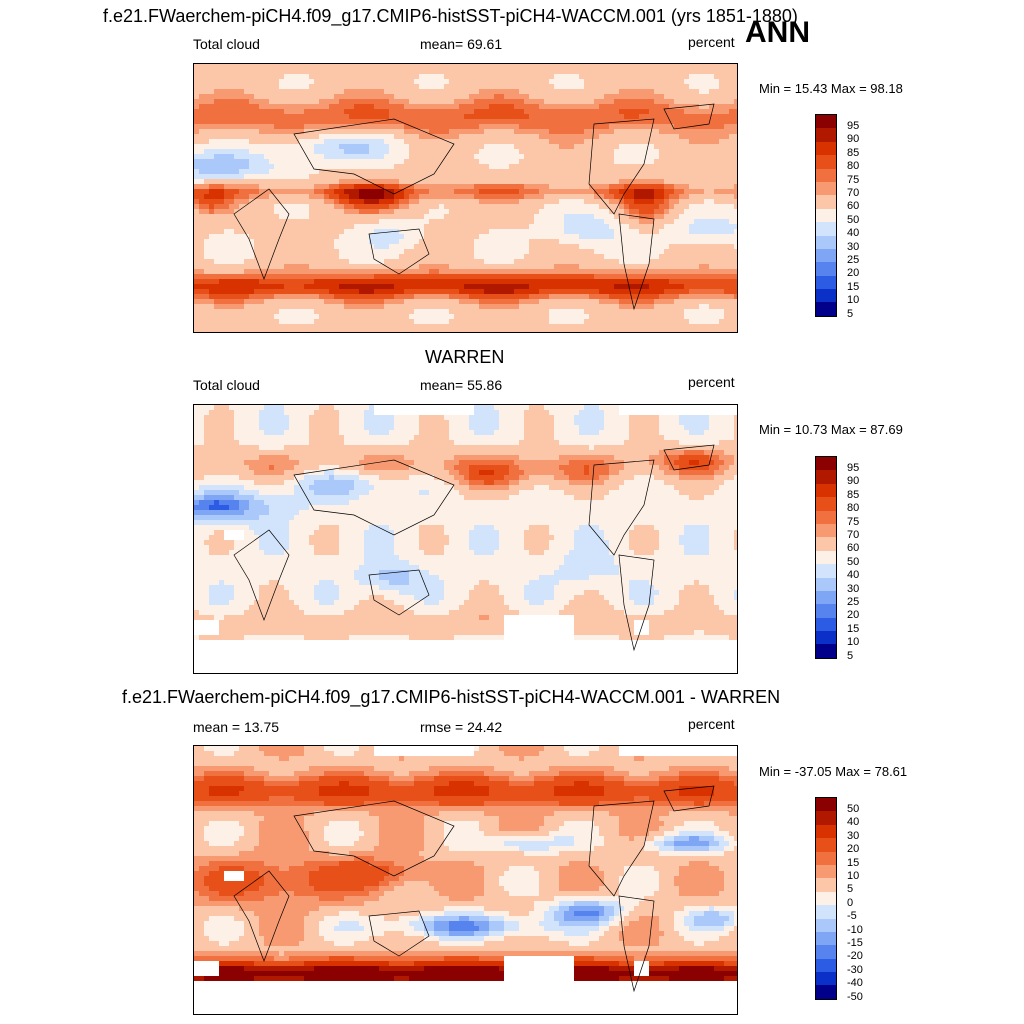 Image resolution: width=1024 pixels, height=1024 pixels. Describe the element at coordinates (461, 44) in the screenshot. I see `panel1-mean-label: mean= 69.61` at that location.